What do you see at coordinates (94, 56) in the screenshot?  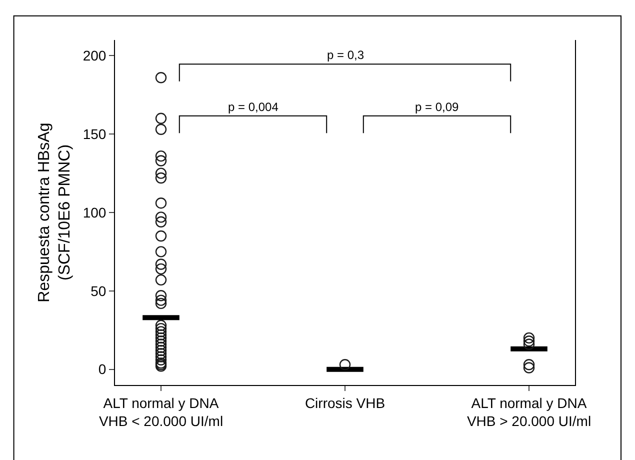 I see `y-tick-label: 200` at bounding box center [94, 56].